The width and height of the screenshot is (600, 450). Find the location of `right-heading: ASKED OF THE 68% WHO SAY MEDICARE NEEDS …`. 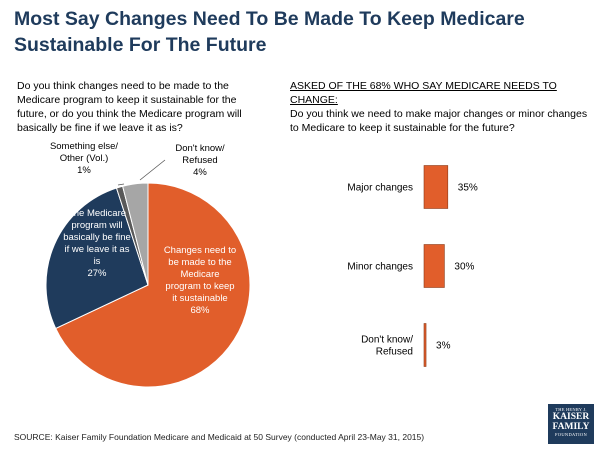

right-heading: ASKED OF THE 68% WHO SAY MEDICARE NEEDS … is located at coordinates (423, 93).